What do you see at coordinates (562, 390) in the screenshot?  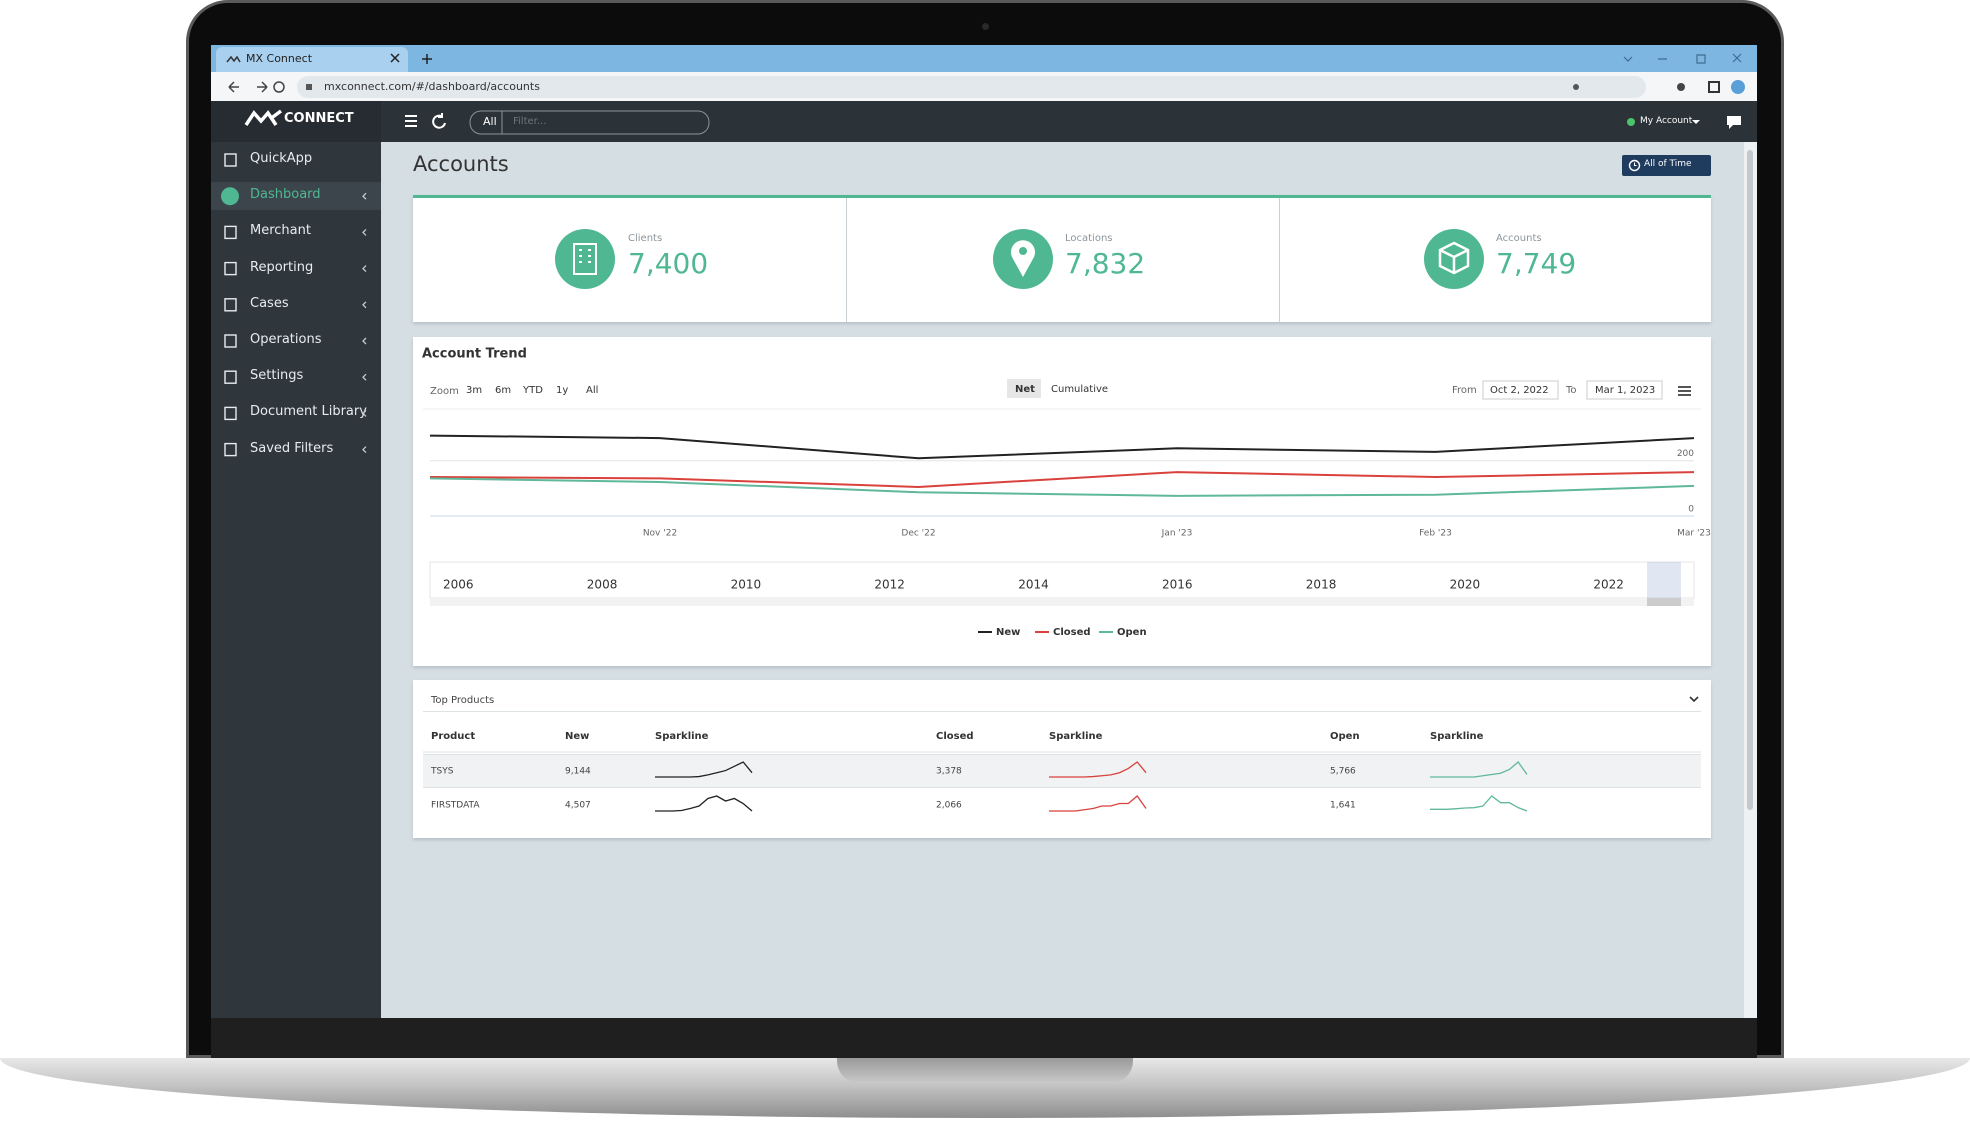 I see `zoom-button: 1y` at bounding box center [562, 390].